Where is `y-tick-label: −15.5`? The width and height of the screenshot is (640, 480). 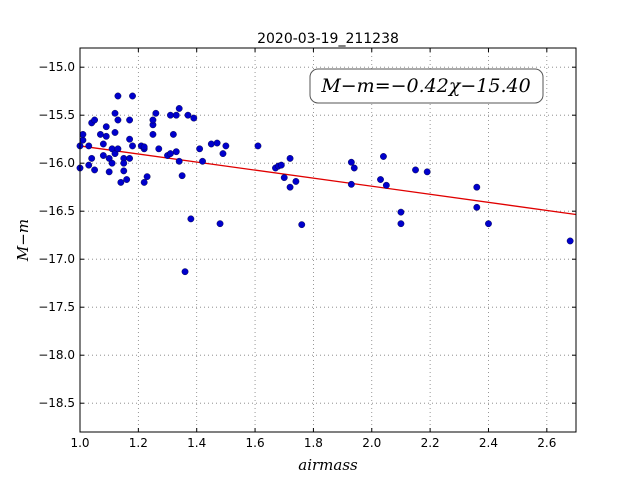 y-tick-label: −15.5 is located at coordinates (56, 115).